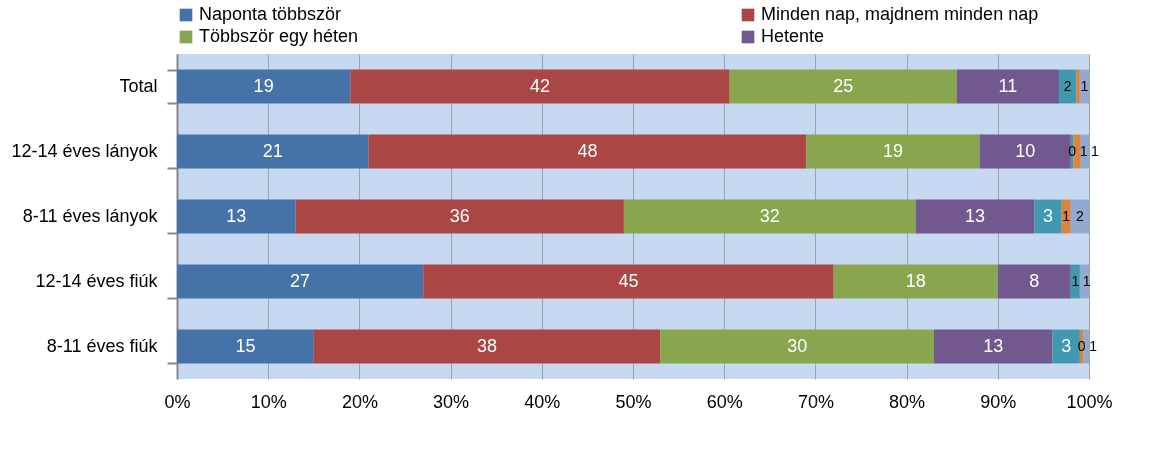 The height and width of the screenshot is (455, 1174). Describe the element at coordinates (1025, 150) in the screenshot. I see `data-label: 10` at that location.